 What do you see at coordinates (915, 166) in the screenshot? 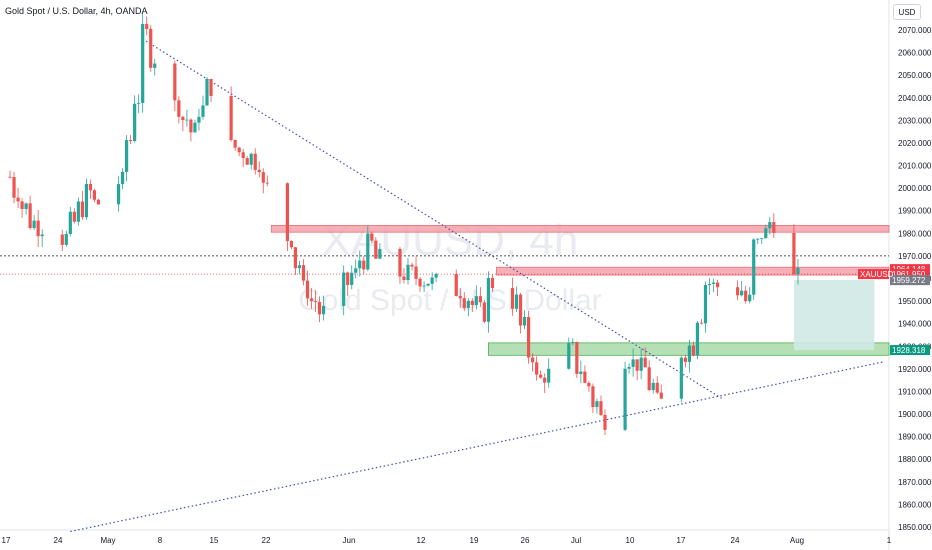
I see `y-tick-label: 2010.000` at bounding box center [915, 166].